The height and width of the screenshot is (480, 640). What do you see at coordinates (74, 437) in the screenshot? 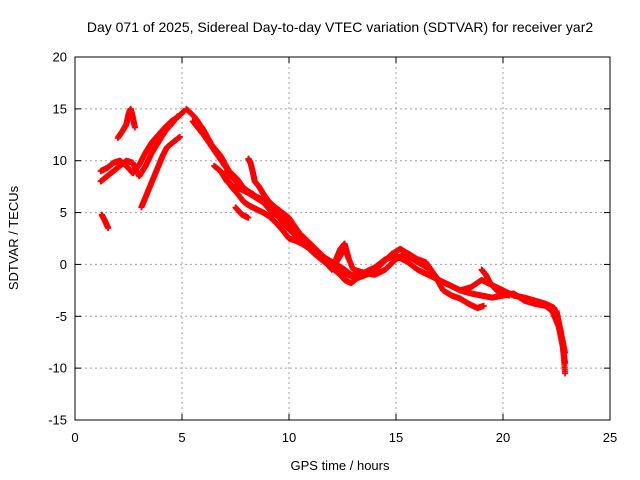
I see `x-tick-label: 0` at bounding box center [74, 437].